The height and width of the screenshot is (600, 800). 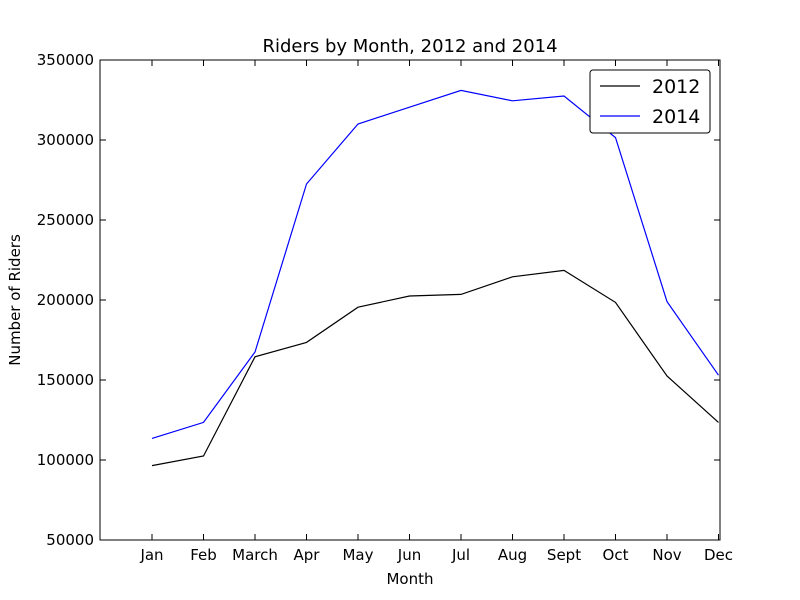 I want to click on y-tick-label: 300000, so click(x=65, y=140).